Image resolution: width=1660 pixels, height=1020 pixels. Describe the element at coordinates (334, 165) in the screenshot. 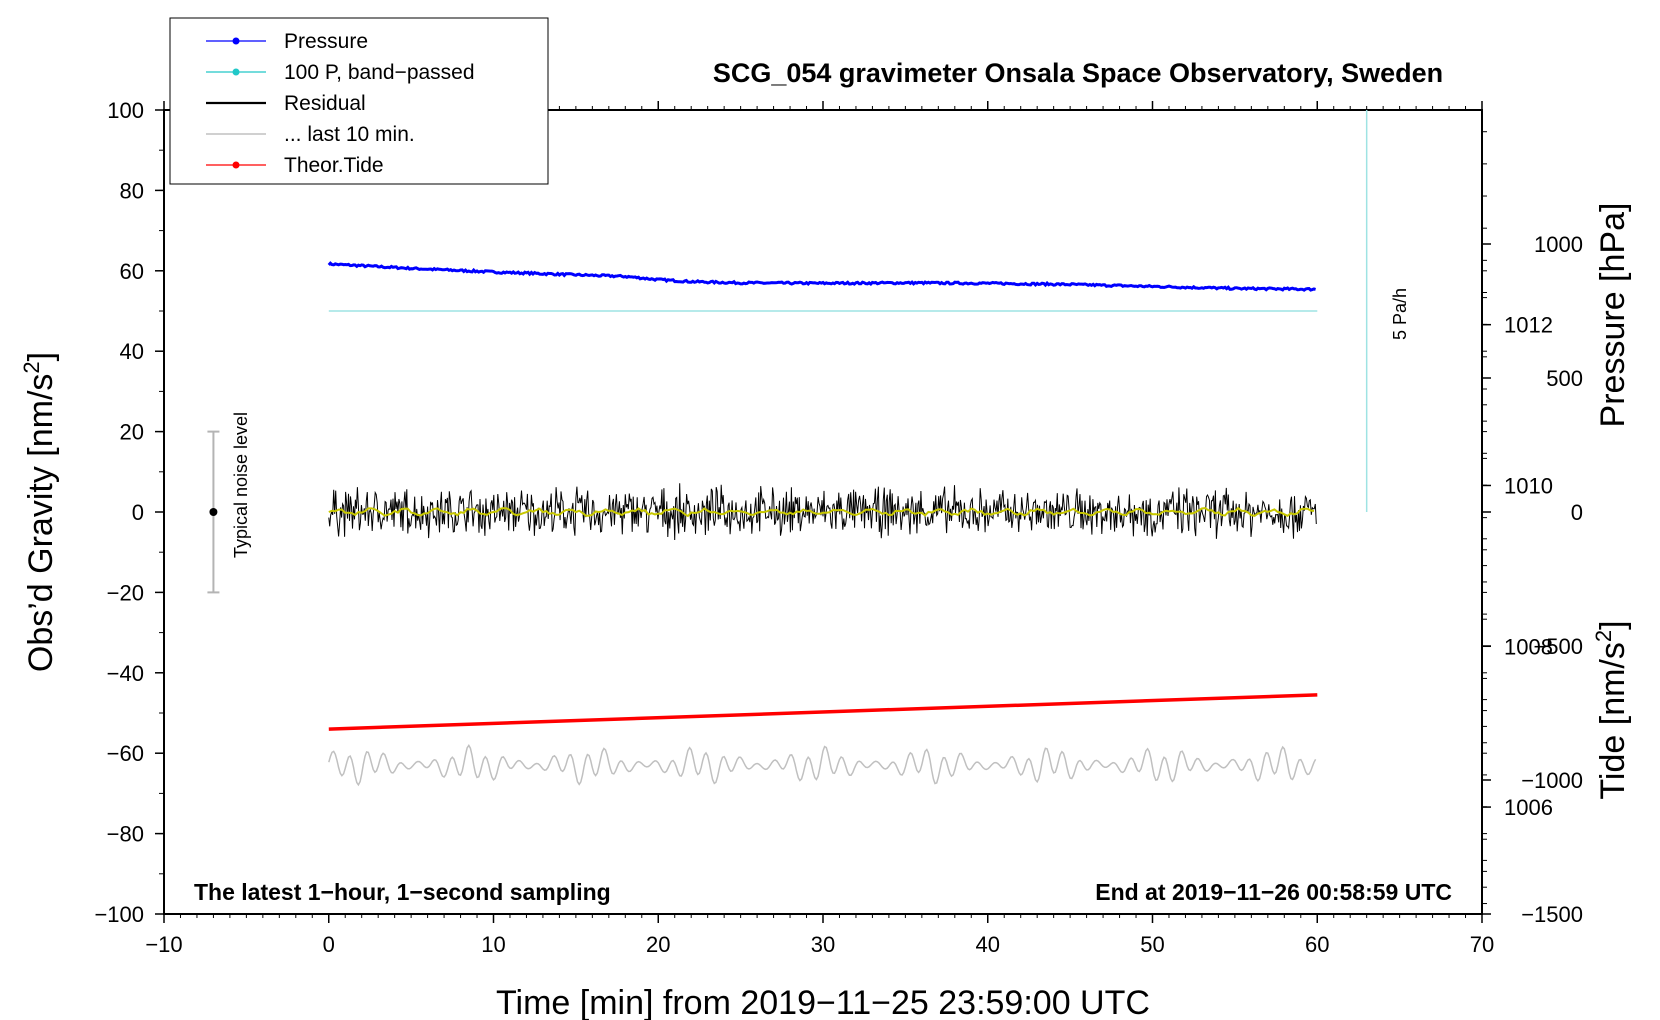

I see `legend-label: Theor.Tide` at that location.